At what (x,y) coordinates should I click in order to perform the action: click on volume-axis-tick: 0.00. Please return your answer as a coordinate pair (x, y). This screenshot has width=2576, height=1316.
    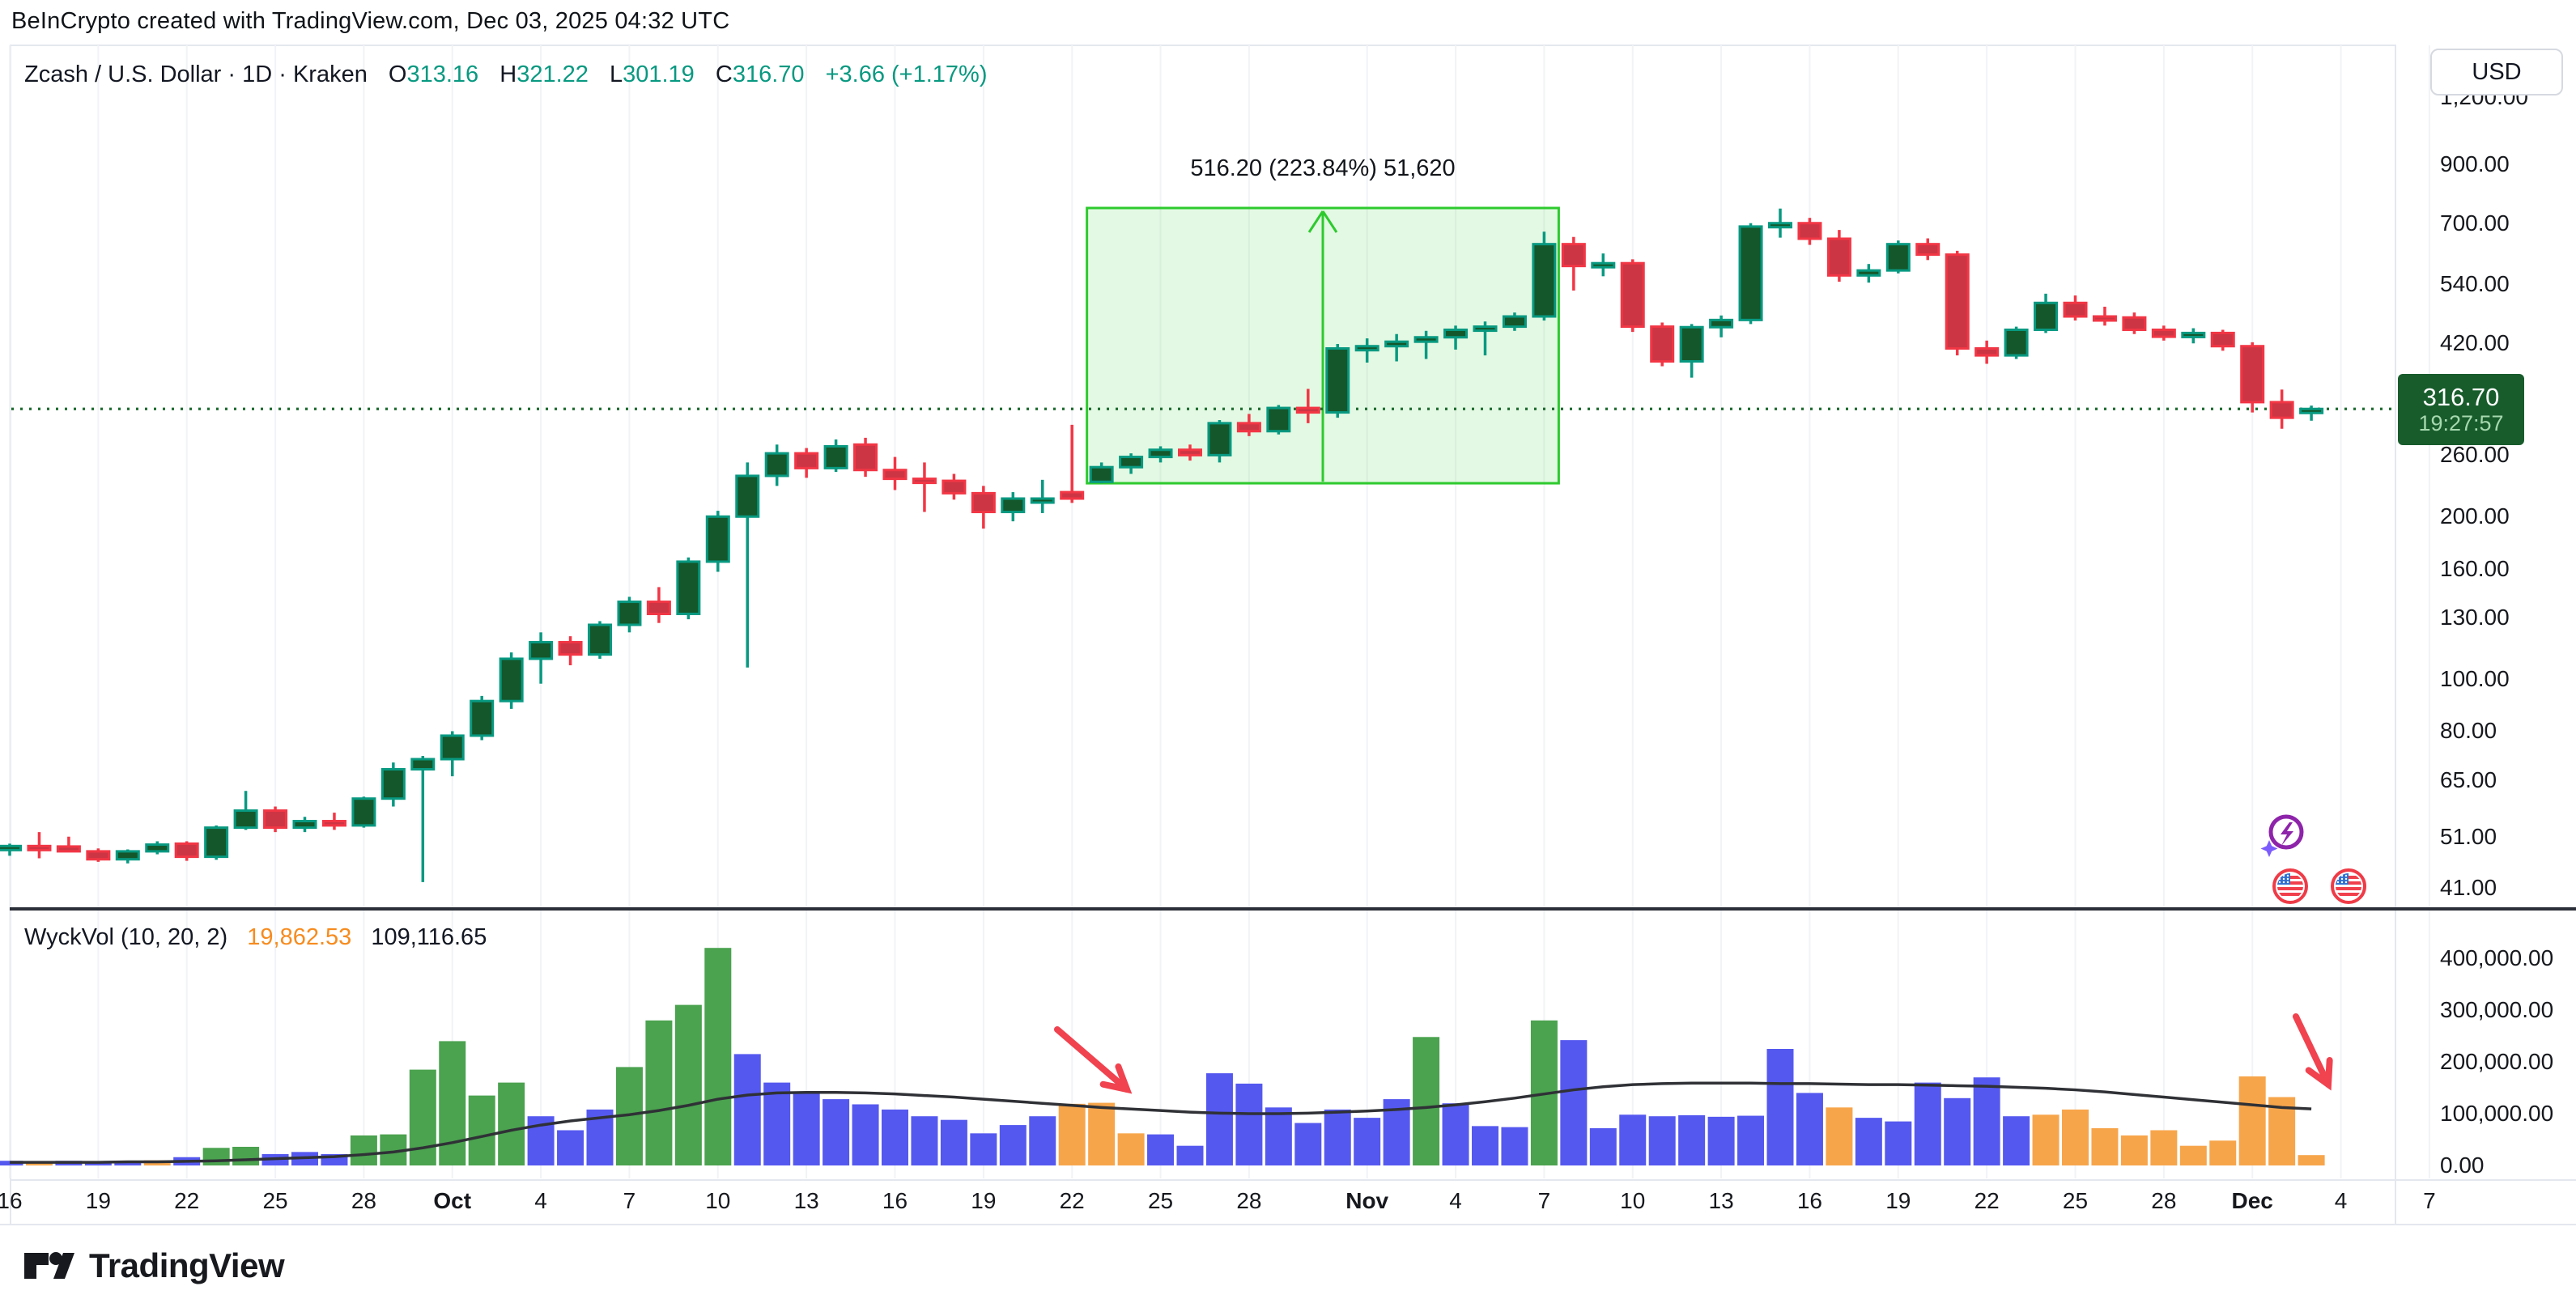
    Looking at the image, I should click on (2463, 1165).